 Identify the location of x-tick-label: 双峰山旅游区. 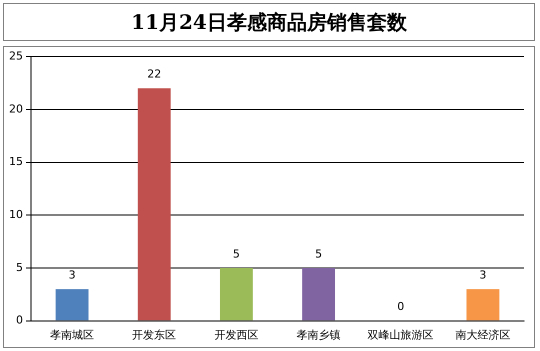
(401, 335).